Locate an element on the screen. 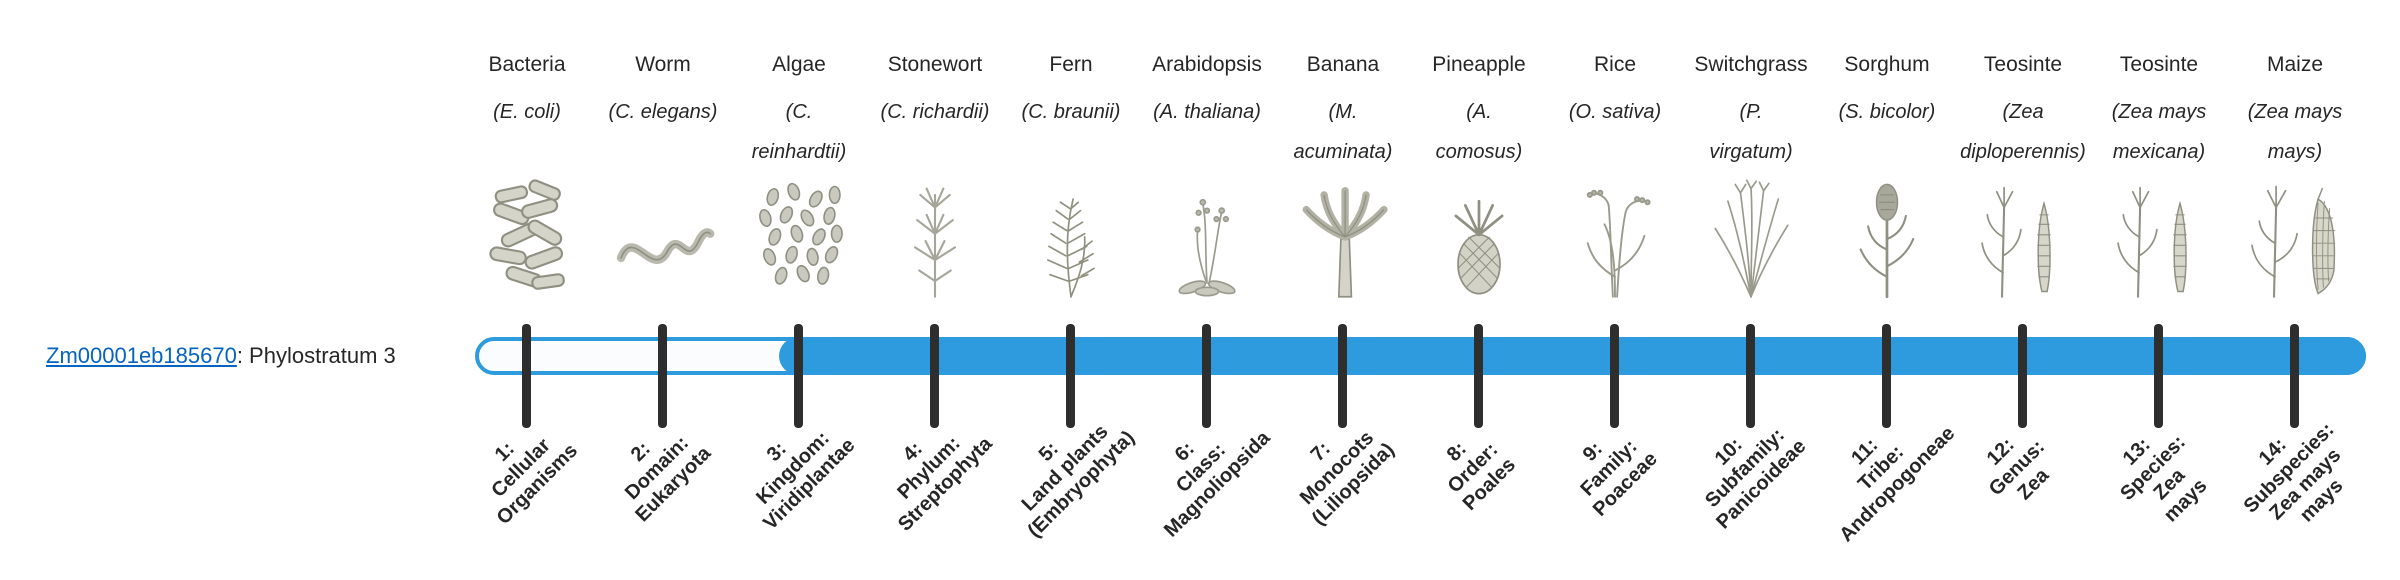  gene-id-link: Zm00001eb185670 is located at coordinates (141, 355).